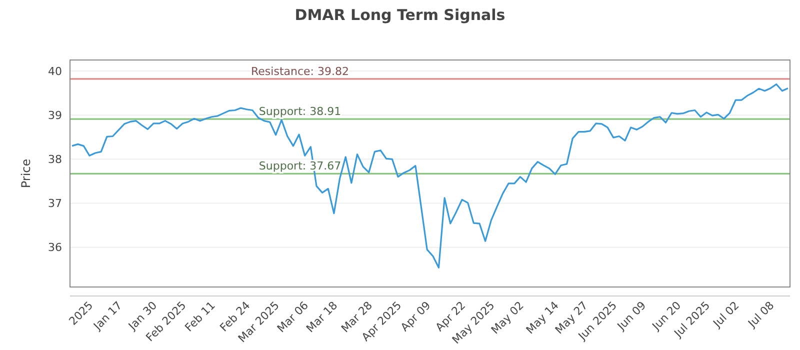  What do you see at coordinates (761, 314) in the screenshot?
I see `x-tick-label: Jul 08` at bounding box center [761, 314].